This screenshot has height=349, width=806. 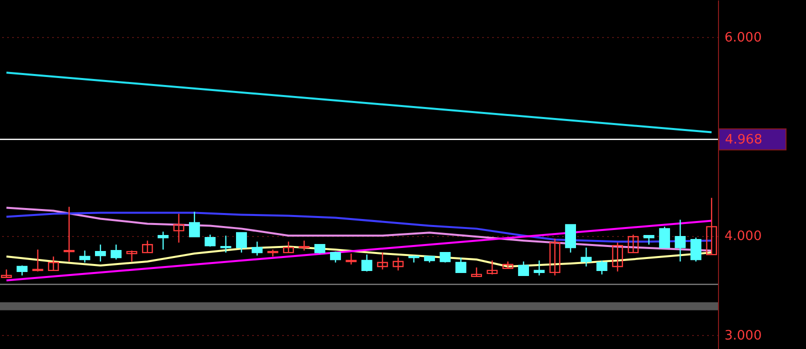 What do you see at coordinates (743, 38) in the screenshot?
I see `y-tick-label: 6.000` at bounding box center [743, 38].